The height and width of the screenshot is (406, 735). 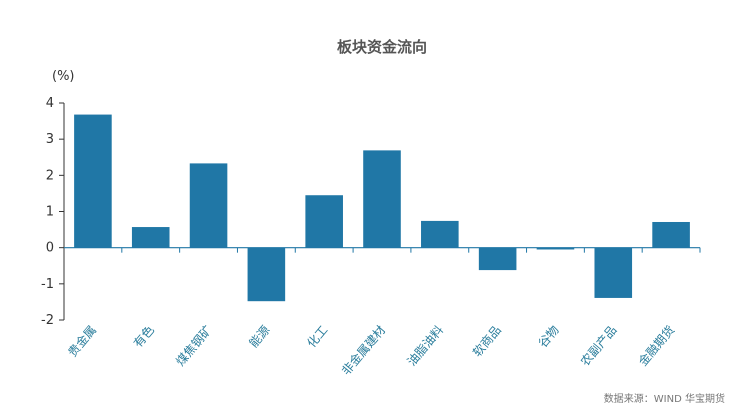 I want to click on x-tick-label: 谷物, so click(x=549, y=336).